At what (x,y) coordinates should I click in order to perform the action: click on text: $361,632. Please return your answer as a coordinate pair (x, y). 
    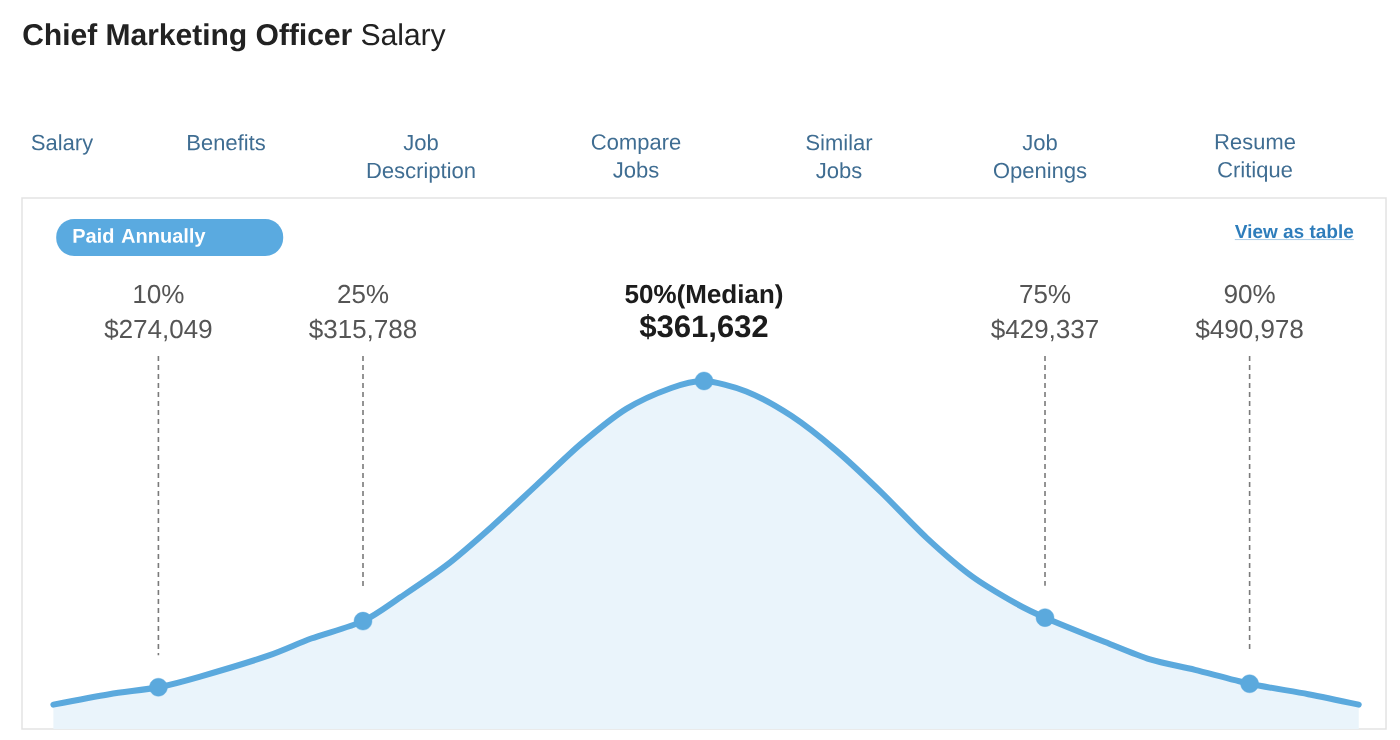
    Looking at the image, I should click on (703, 327).